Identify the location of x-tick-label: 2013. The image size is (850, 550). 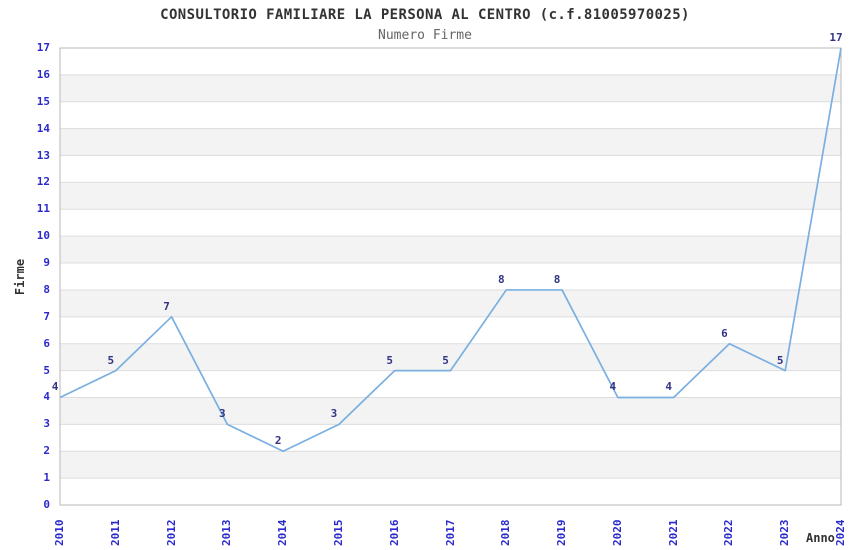
(227, 533).